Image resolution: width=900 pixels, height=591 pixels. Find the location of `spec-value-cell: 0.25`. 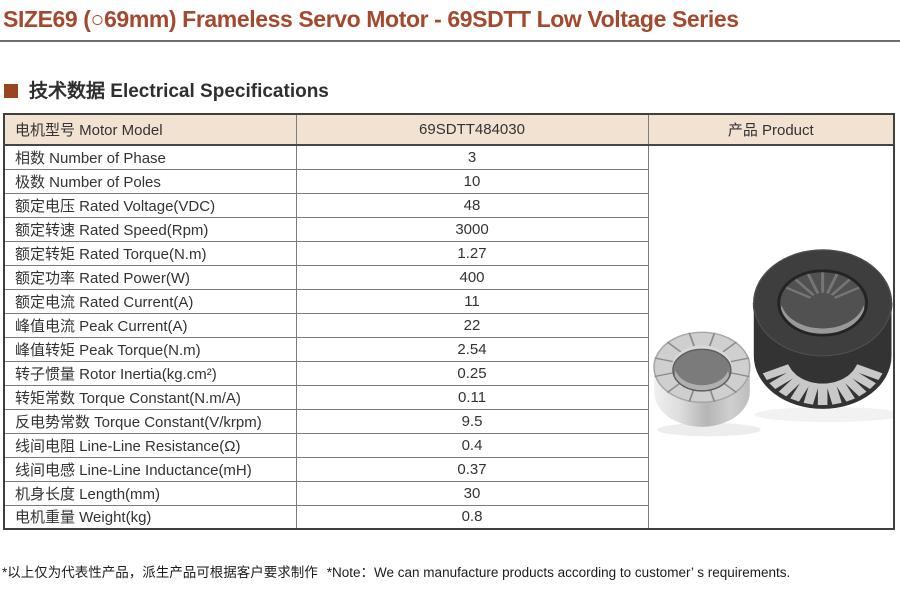

spec-value-cell: 0.25 is located at coordinates (472, 373).